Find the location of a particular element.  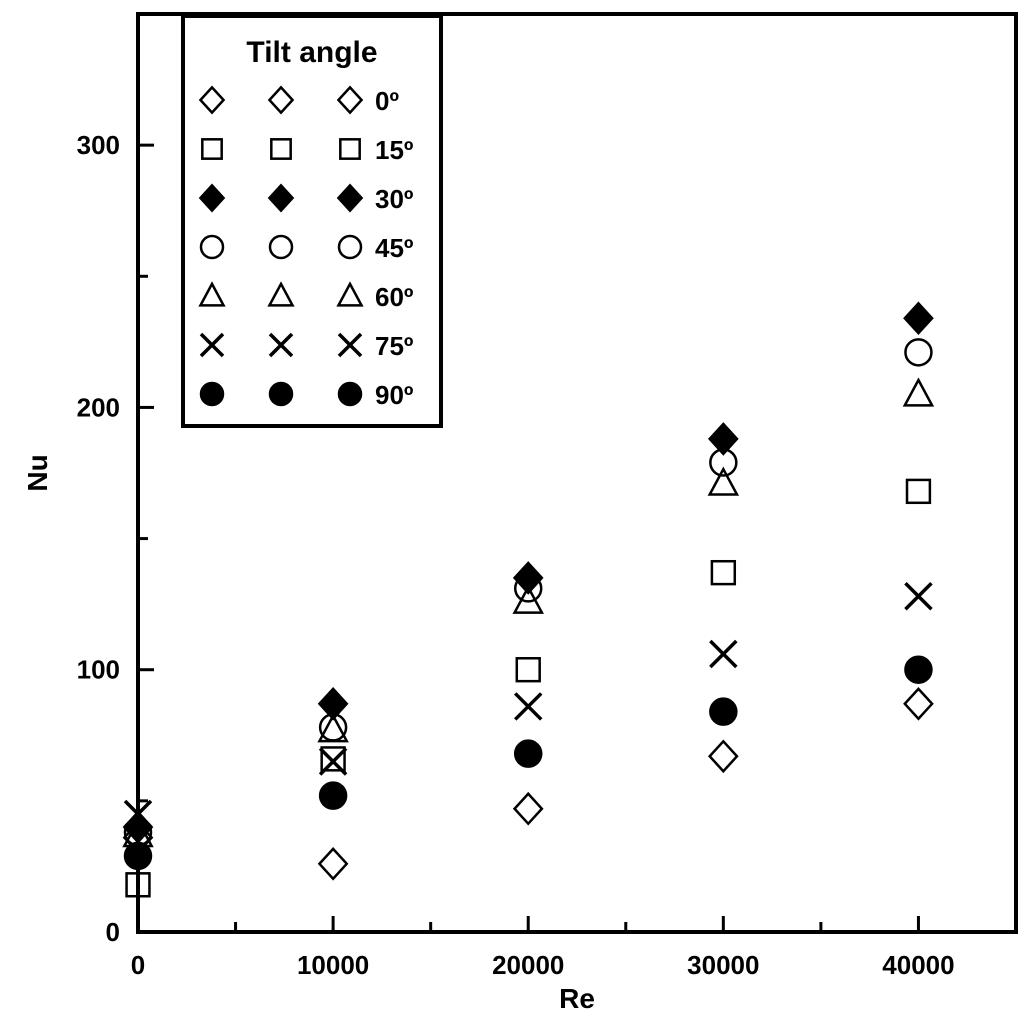

legend-item: 15º is located at coordinates (307, 150).